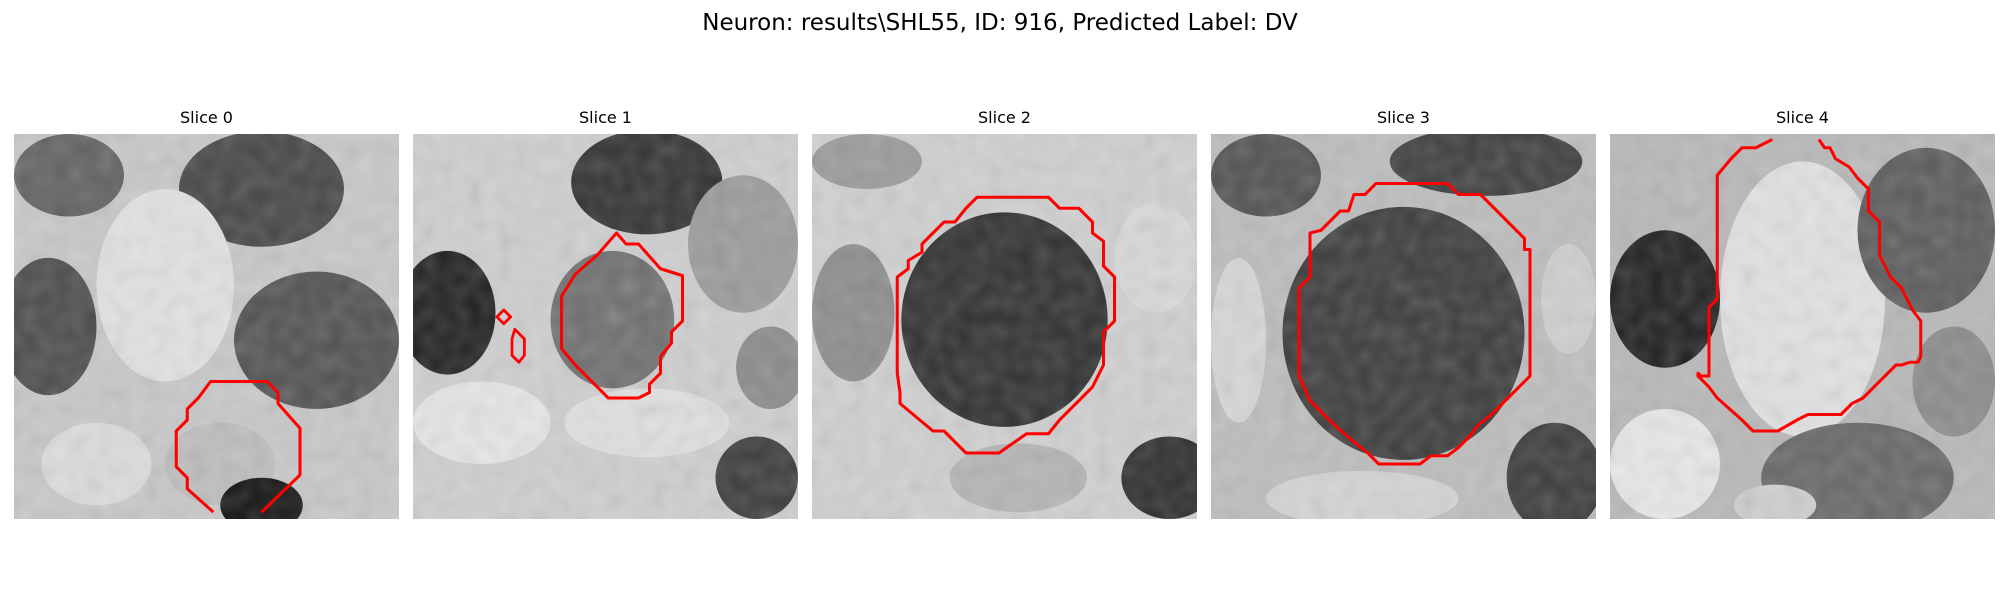 The height and width of the screenshot is (600, 2000). What do you see at coordinates (1004, 117) in the screenshot?
I see `slice-title: Slice 2` at bounding box center [1004, 117].